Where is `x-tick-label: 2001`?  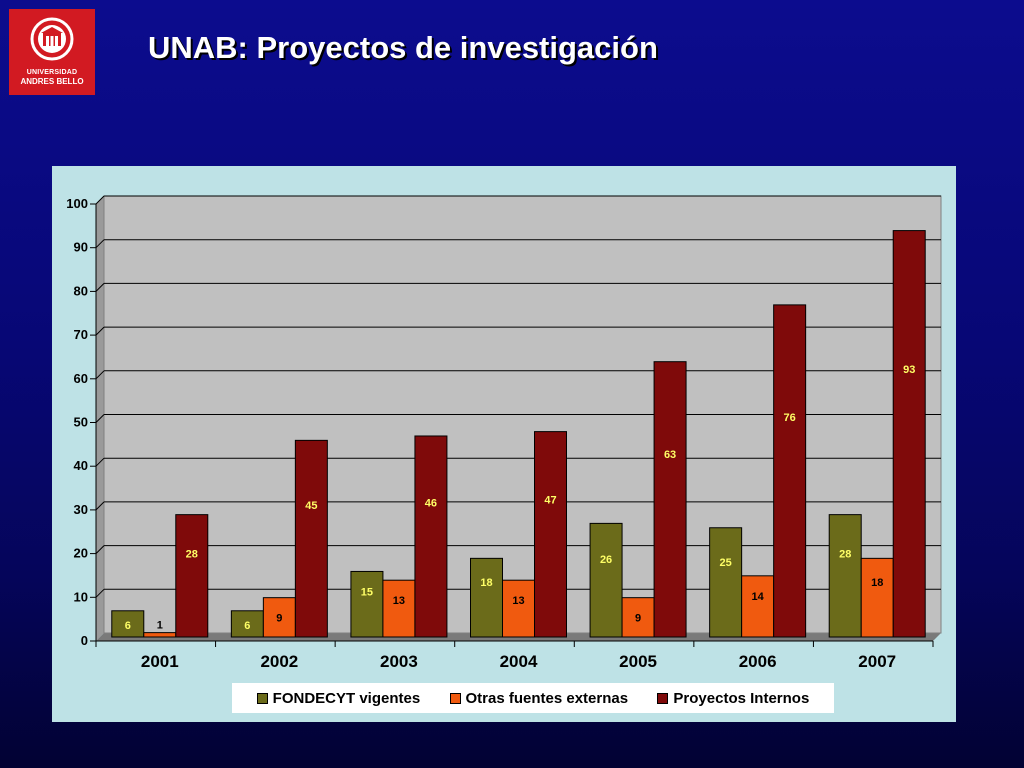
x-tick-label: 2001 is located at coordinates (160, 661).